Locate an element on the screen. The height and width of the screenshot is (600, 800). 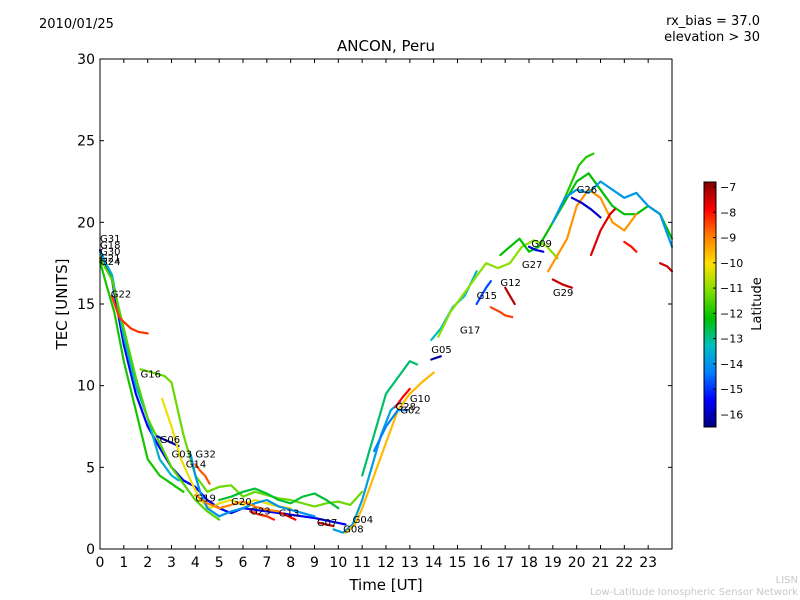
colorbar-tick-label: −15 is located at coordinates (731, 389).